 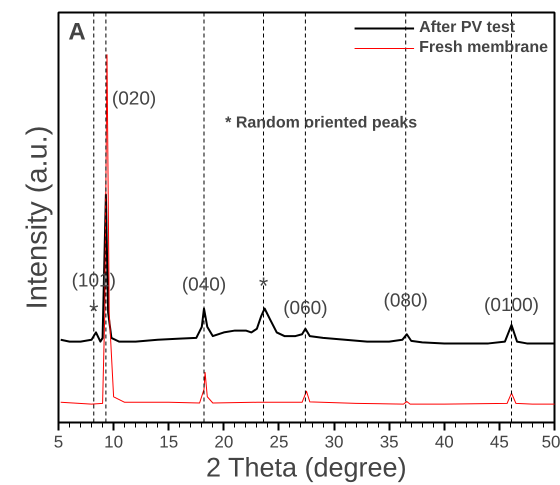 What do you see at coordinates (483, 48) in the screenshot?
I see `legend-label: Fresh membrane` at bounding box center [483, 48].